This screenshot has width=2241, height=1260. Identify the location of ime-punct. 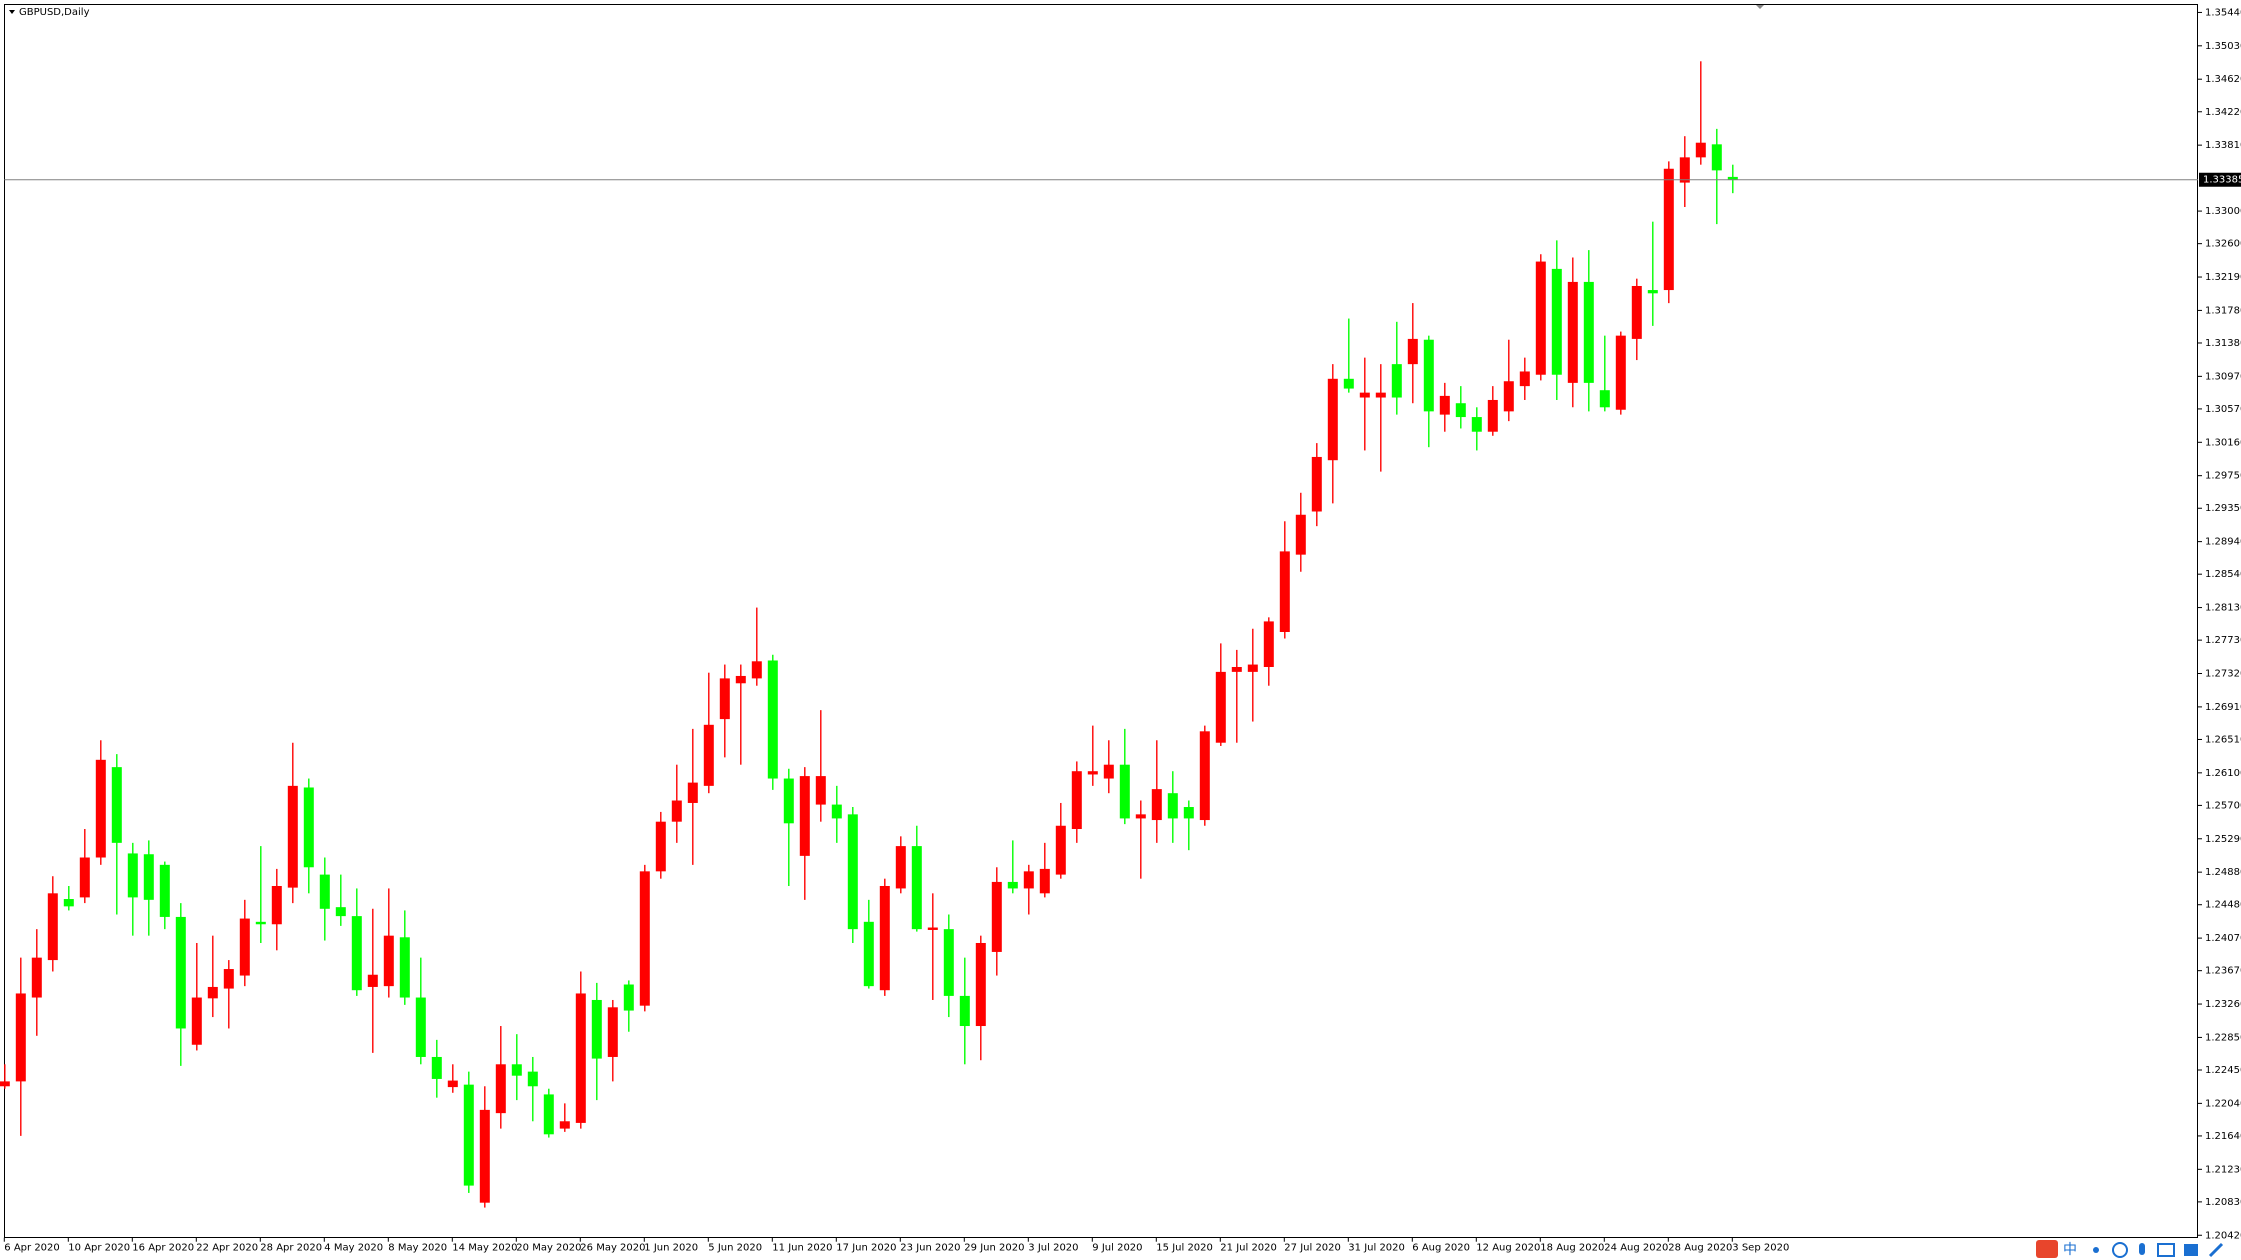
(2096, 1250).